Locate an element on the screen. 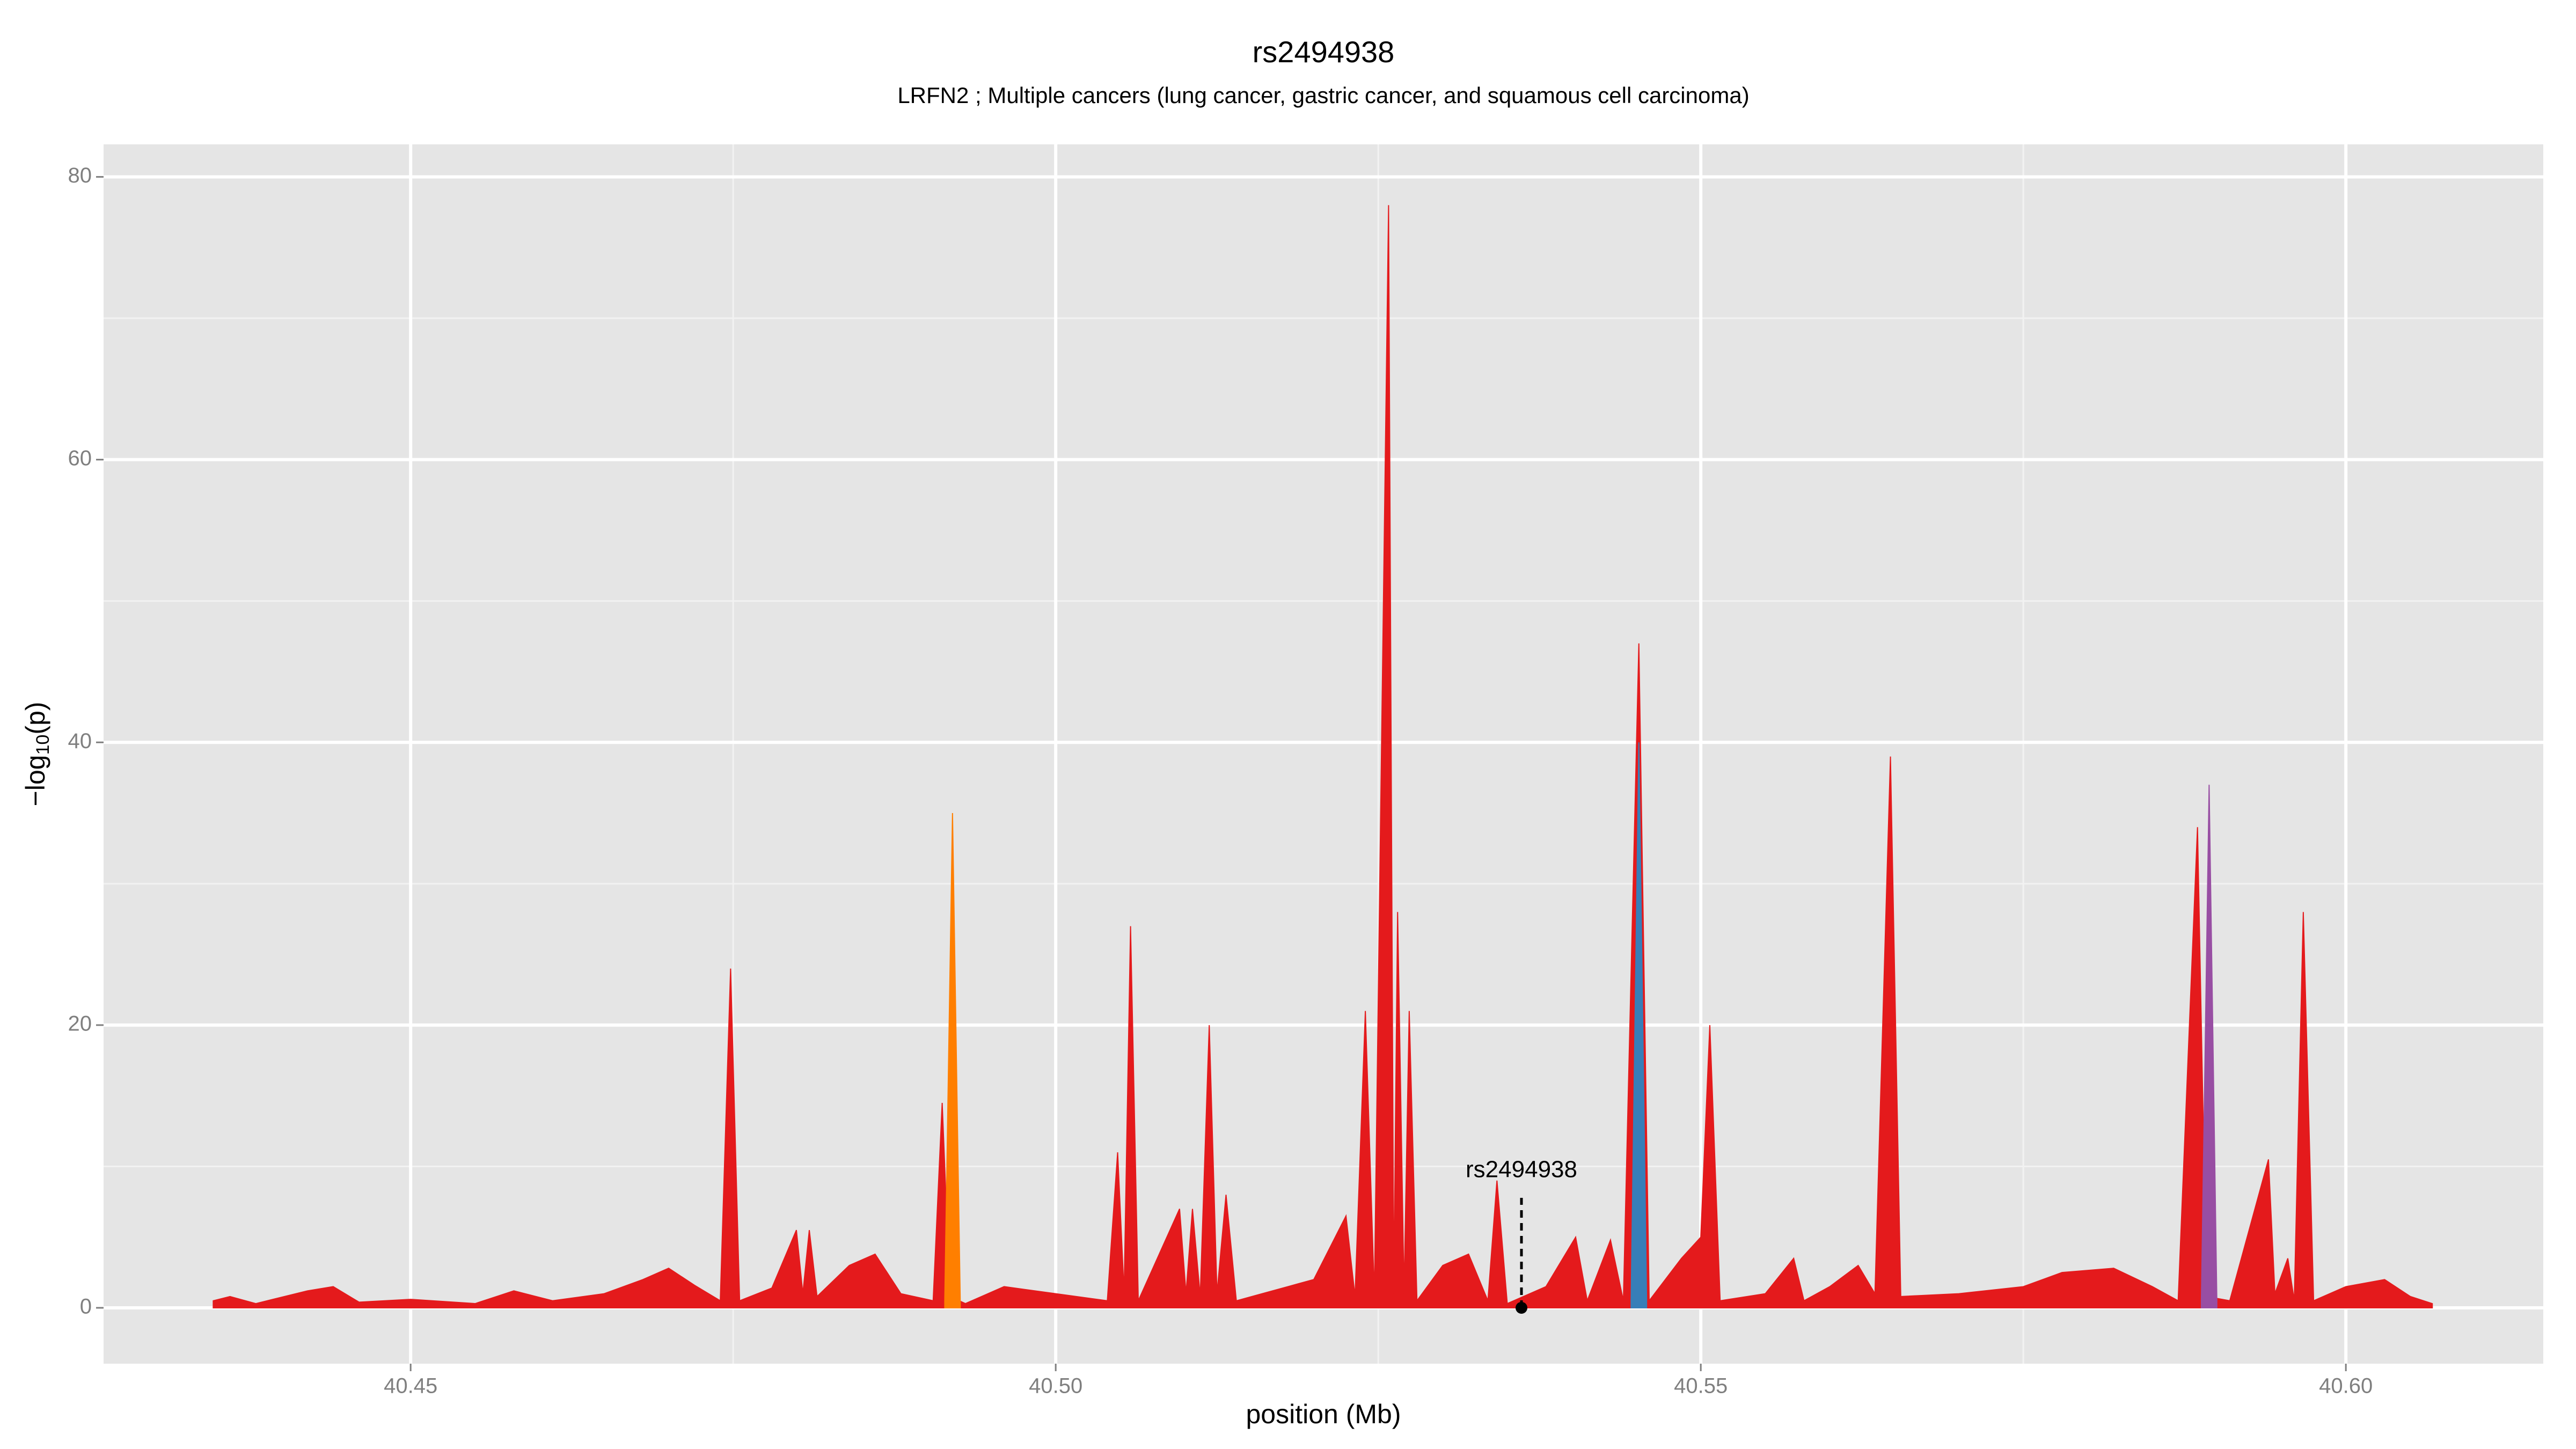 The width and height of the screenshot is (2576, 1449). x-tick-label: 40.60 is located at coordinates (2346, 1386).